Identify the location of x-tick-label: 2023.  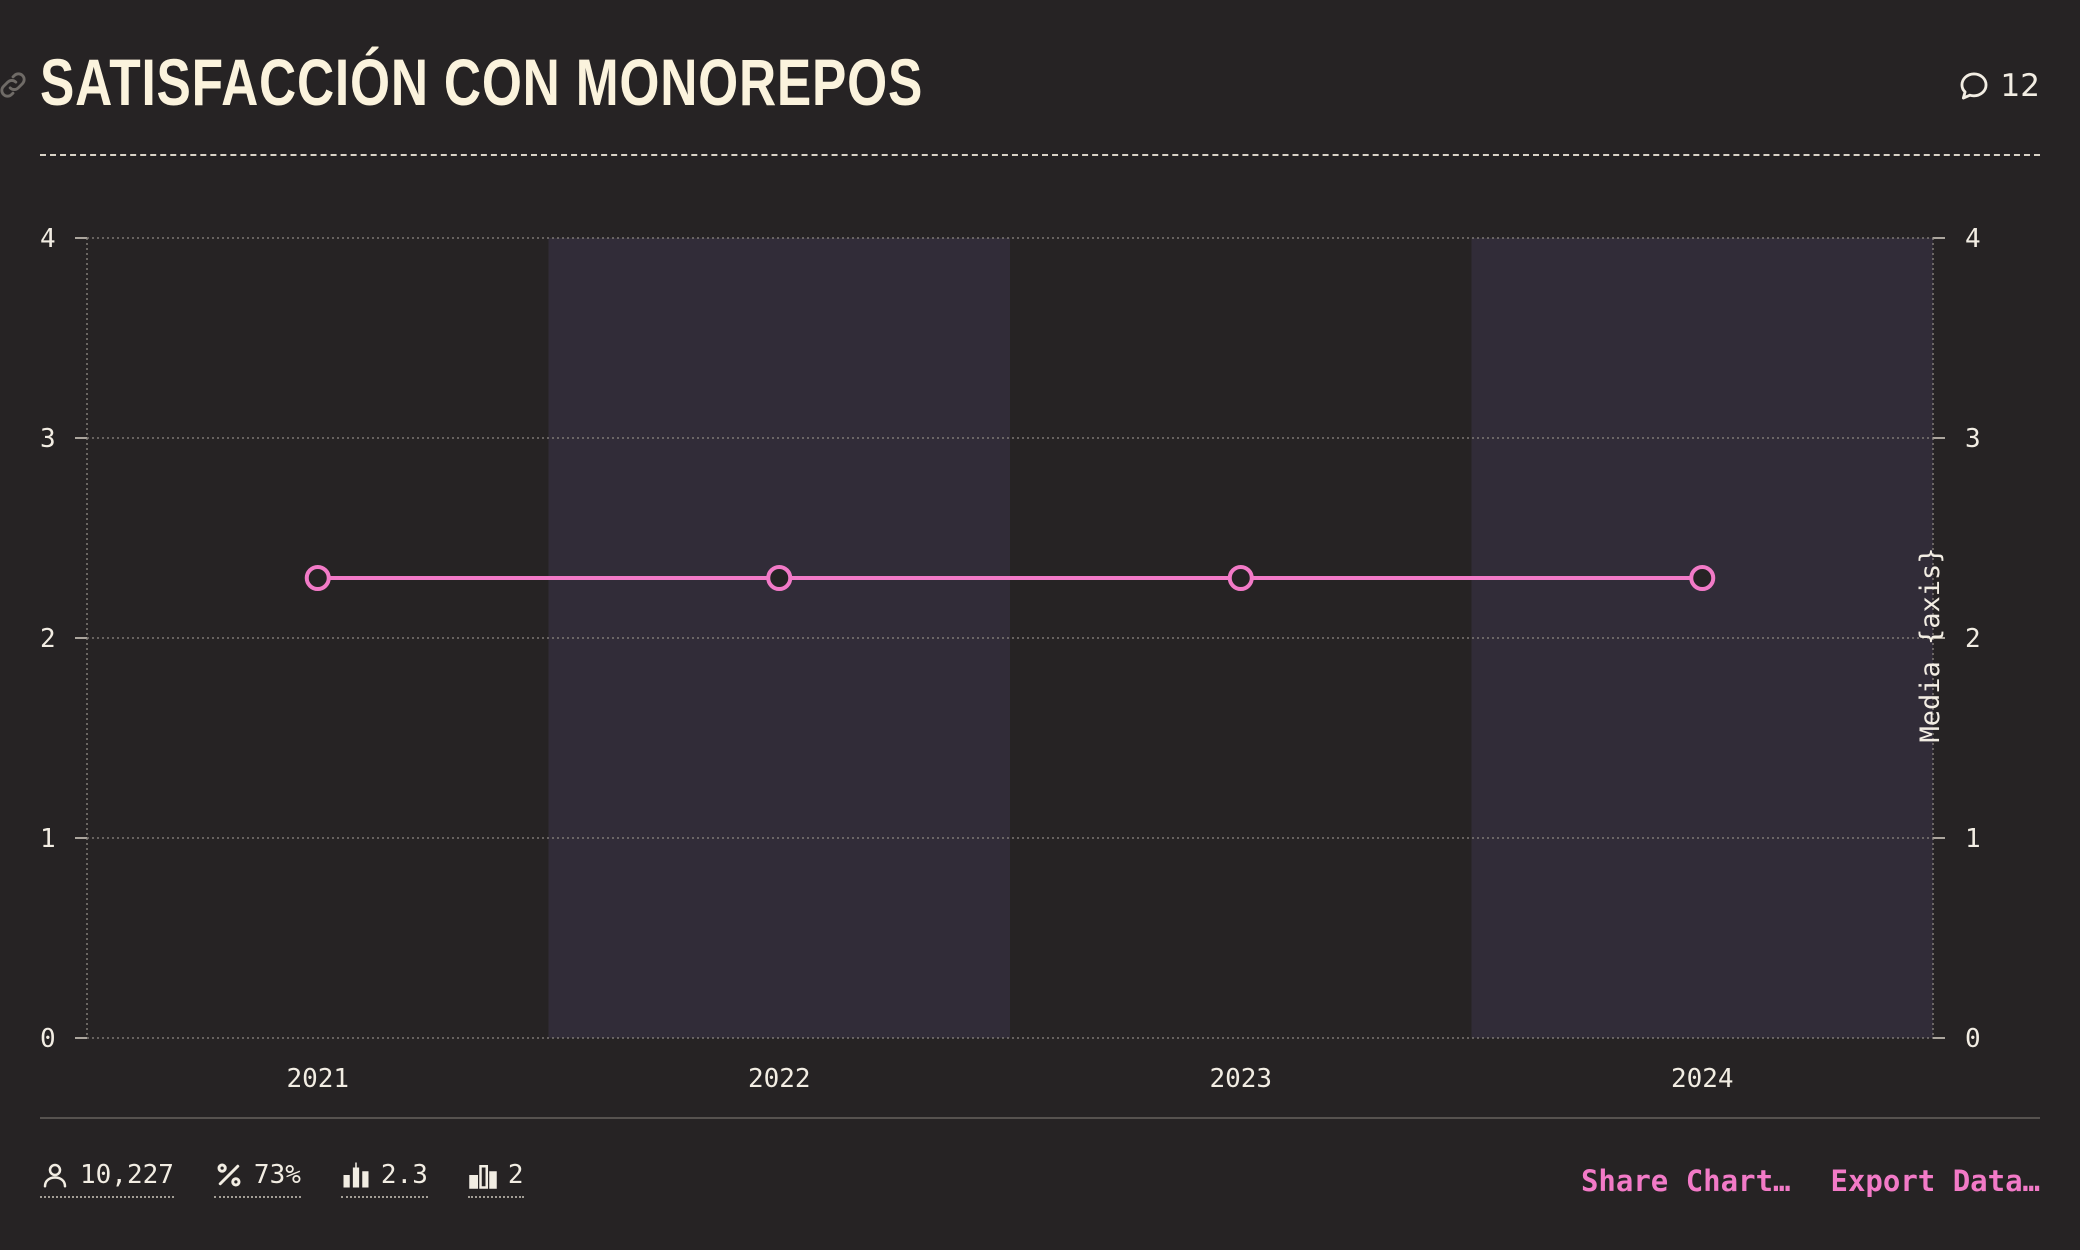
(1240, 1079).